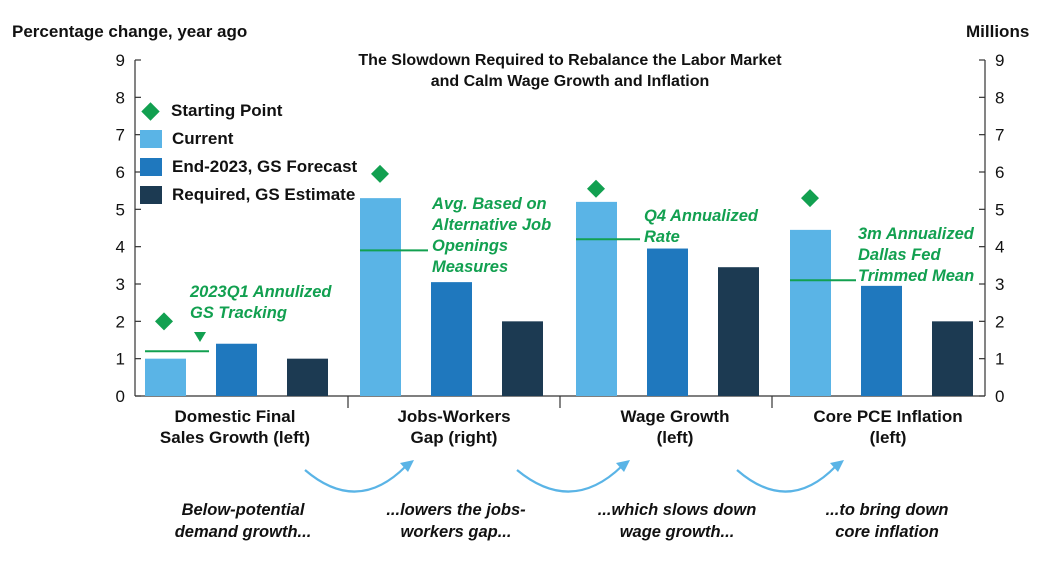 The height and width of the screenshot is (567, 1055). Describe the element at coordinates (570, 81) in the screenshot. I see `chart-title-line: and Calm Wage Growth and Inflation` at that location.